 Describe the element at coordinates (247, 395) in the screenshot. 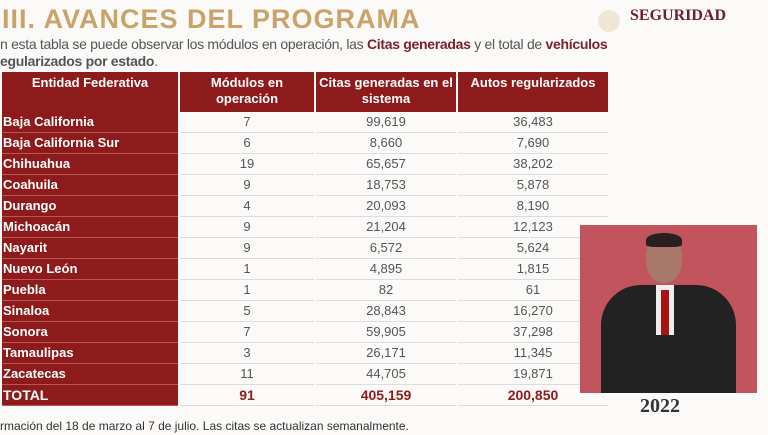

I see `value-cell: 91` at that location.